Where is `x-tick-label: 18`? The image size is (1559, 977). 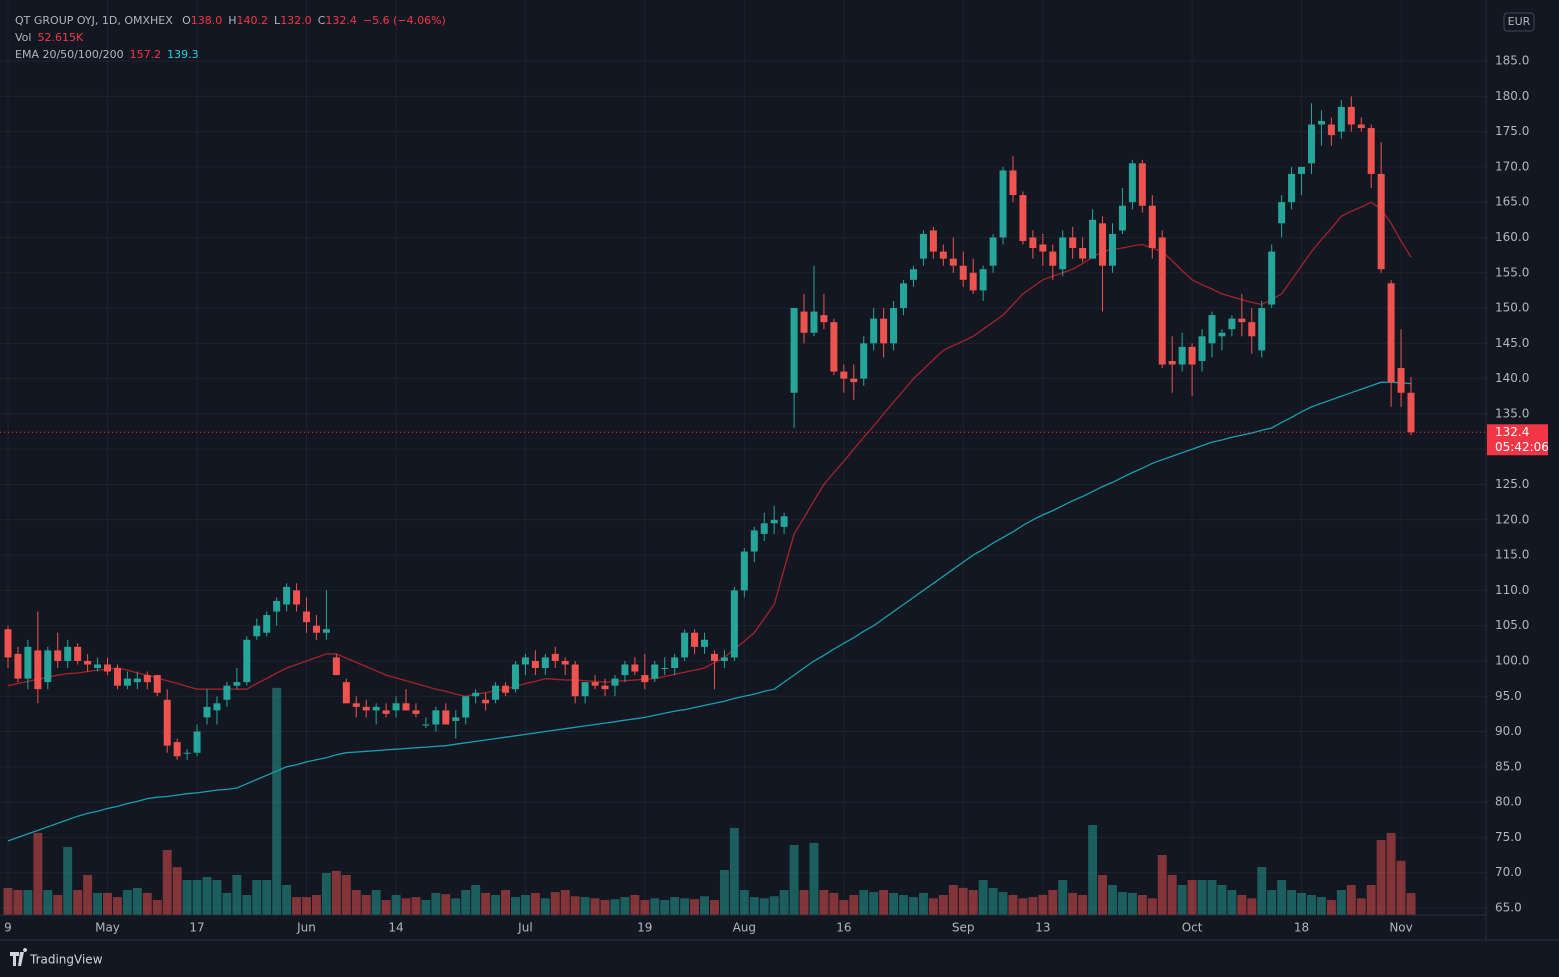
x-tick-label: 18 is located at coordinates (1301, 928).